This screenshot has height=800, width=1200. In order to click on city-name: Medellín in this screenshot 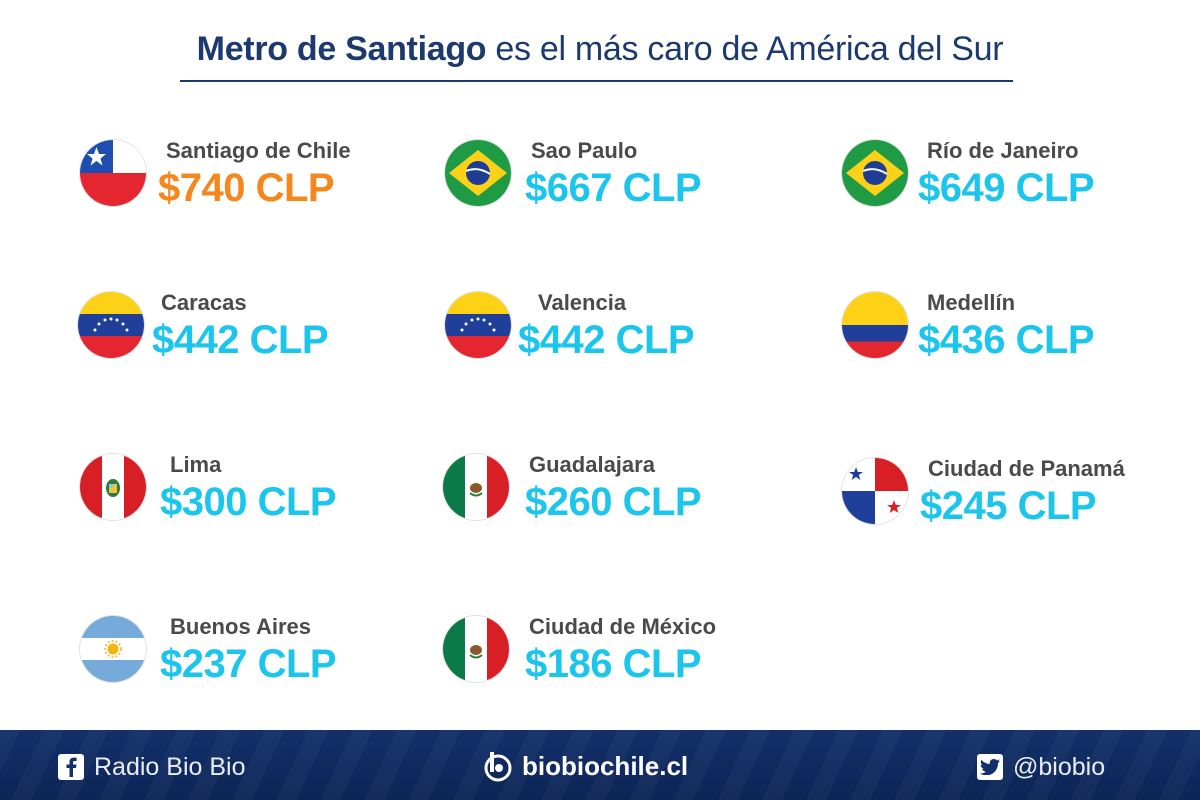, I will do `click(971, 302)`.